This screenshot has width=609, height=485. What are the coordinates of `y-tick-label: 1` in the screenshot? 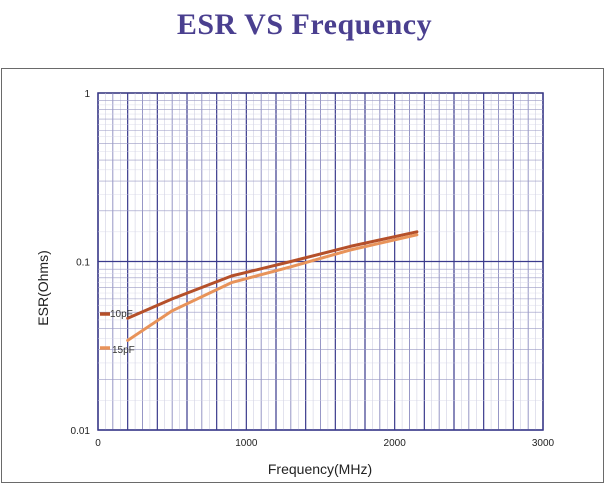 It's located at (87, 94).